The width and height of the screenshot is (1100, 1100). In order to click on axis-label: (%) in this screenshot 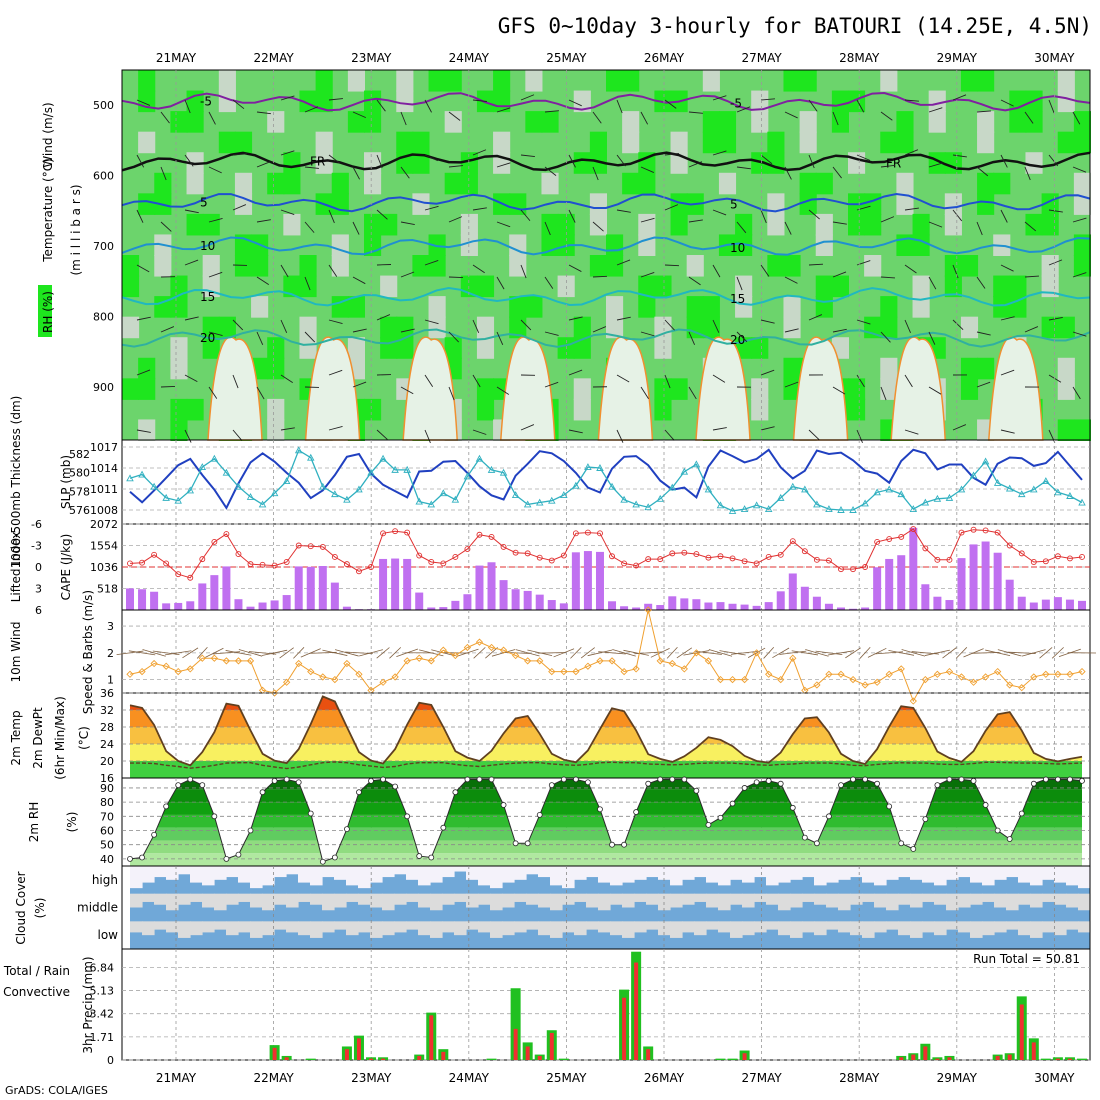, I will do `click(72, 822)`.